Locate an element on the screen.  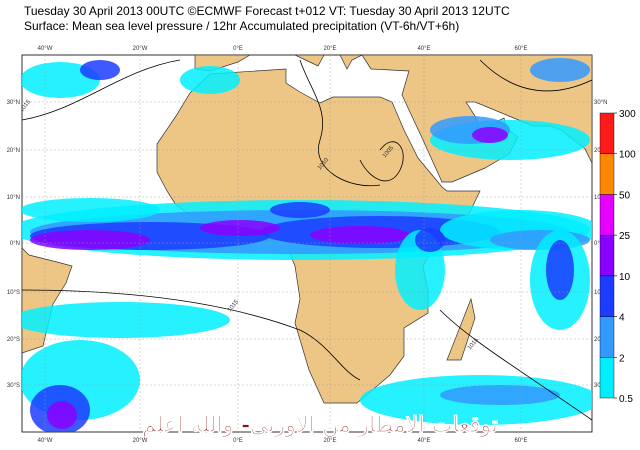
watermark: توقعات الامطار من الاوربي- والله اعلم is located at coordinates (320, 425).